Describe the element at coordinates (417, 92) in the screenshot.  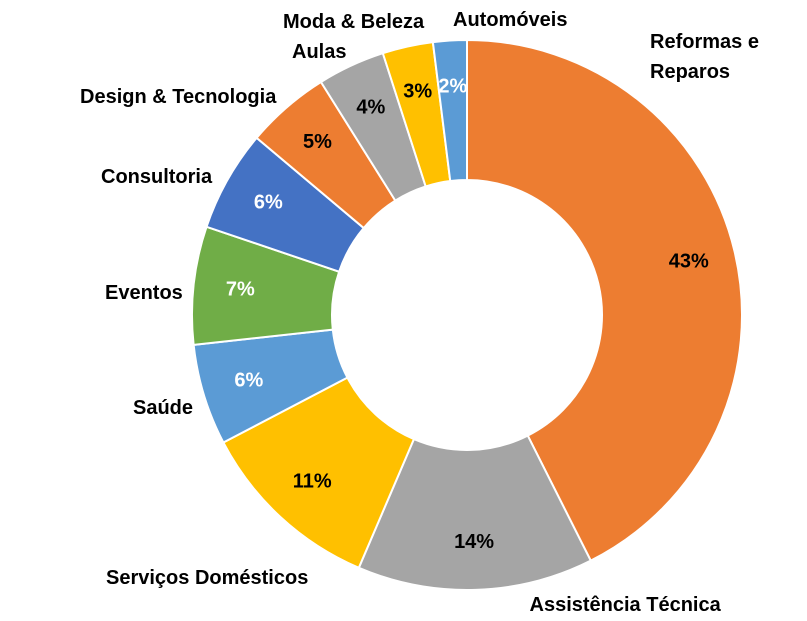
I see `value-label: 3%` at that location.